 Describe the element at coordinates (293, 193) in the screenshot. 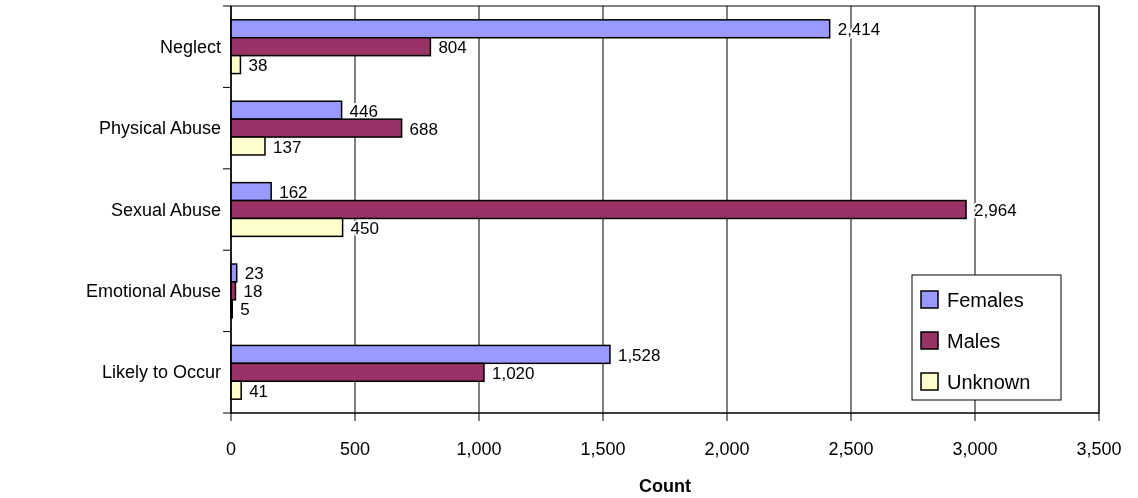

I see `data-label: 162` at that location.